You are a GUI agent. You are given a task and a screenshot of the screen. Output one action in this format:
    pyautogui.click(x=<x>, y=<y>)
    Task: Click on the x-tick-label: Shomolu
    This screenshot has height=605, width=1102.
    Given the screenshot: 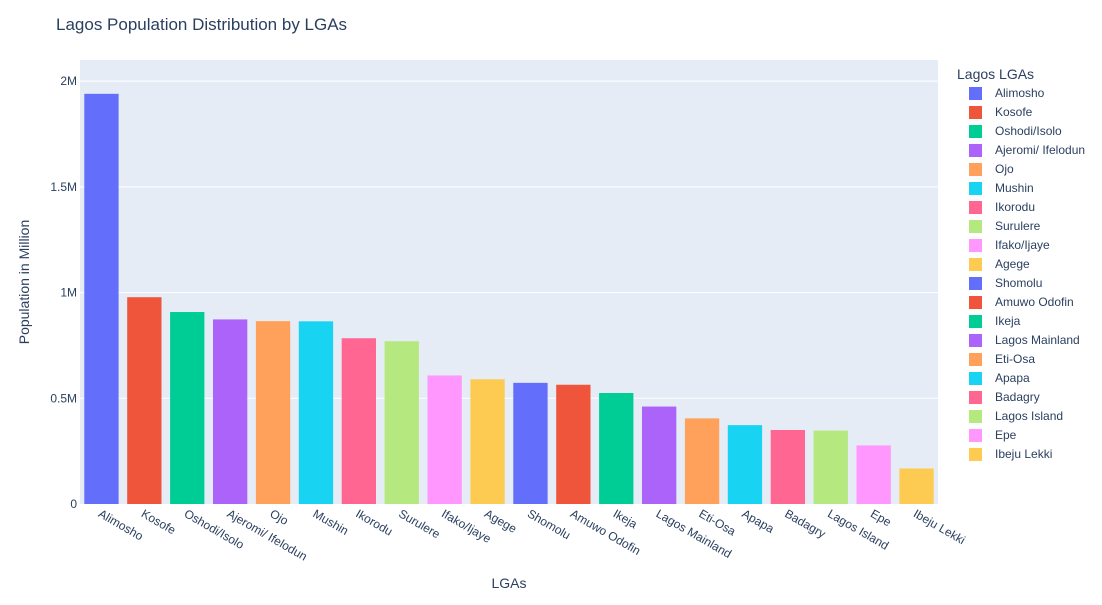 What is the action you would take?
    pyautogui.click(x=549, y=524)
    